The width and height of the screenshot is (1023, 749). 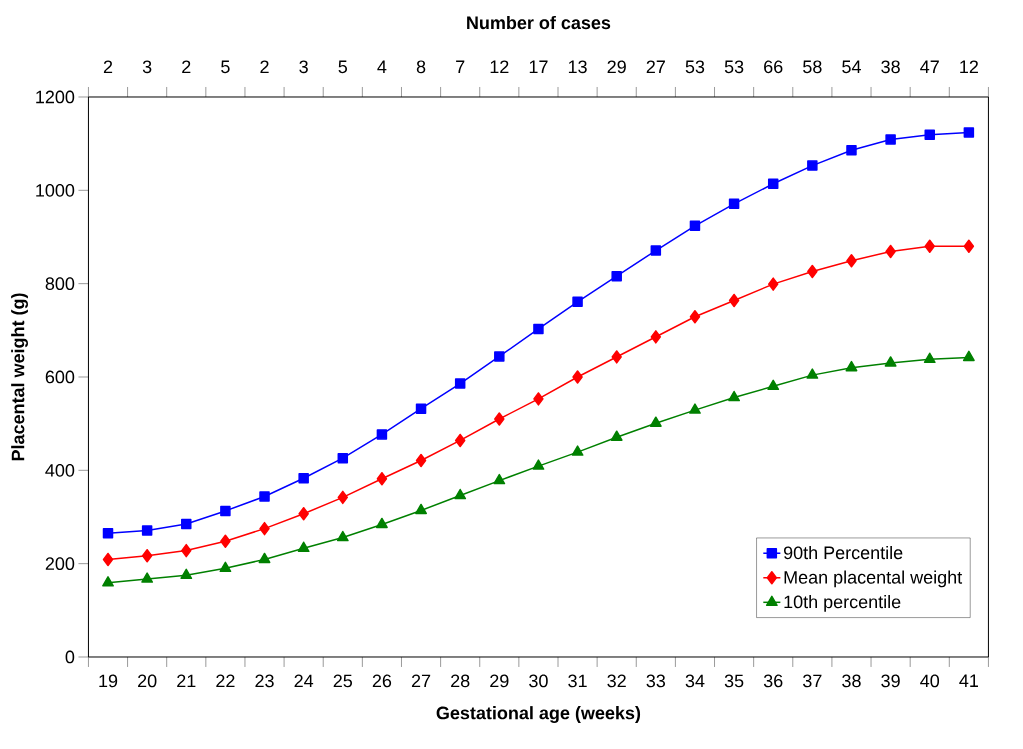 What do you see at coordinates (421, 67) in the screenshot?
I see `text: 8` at bounding box center [421, 67].